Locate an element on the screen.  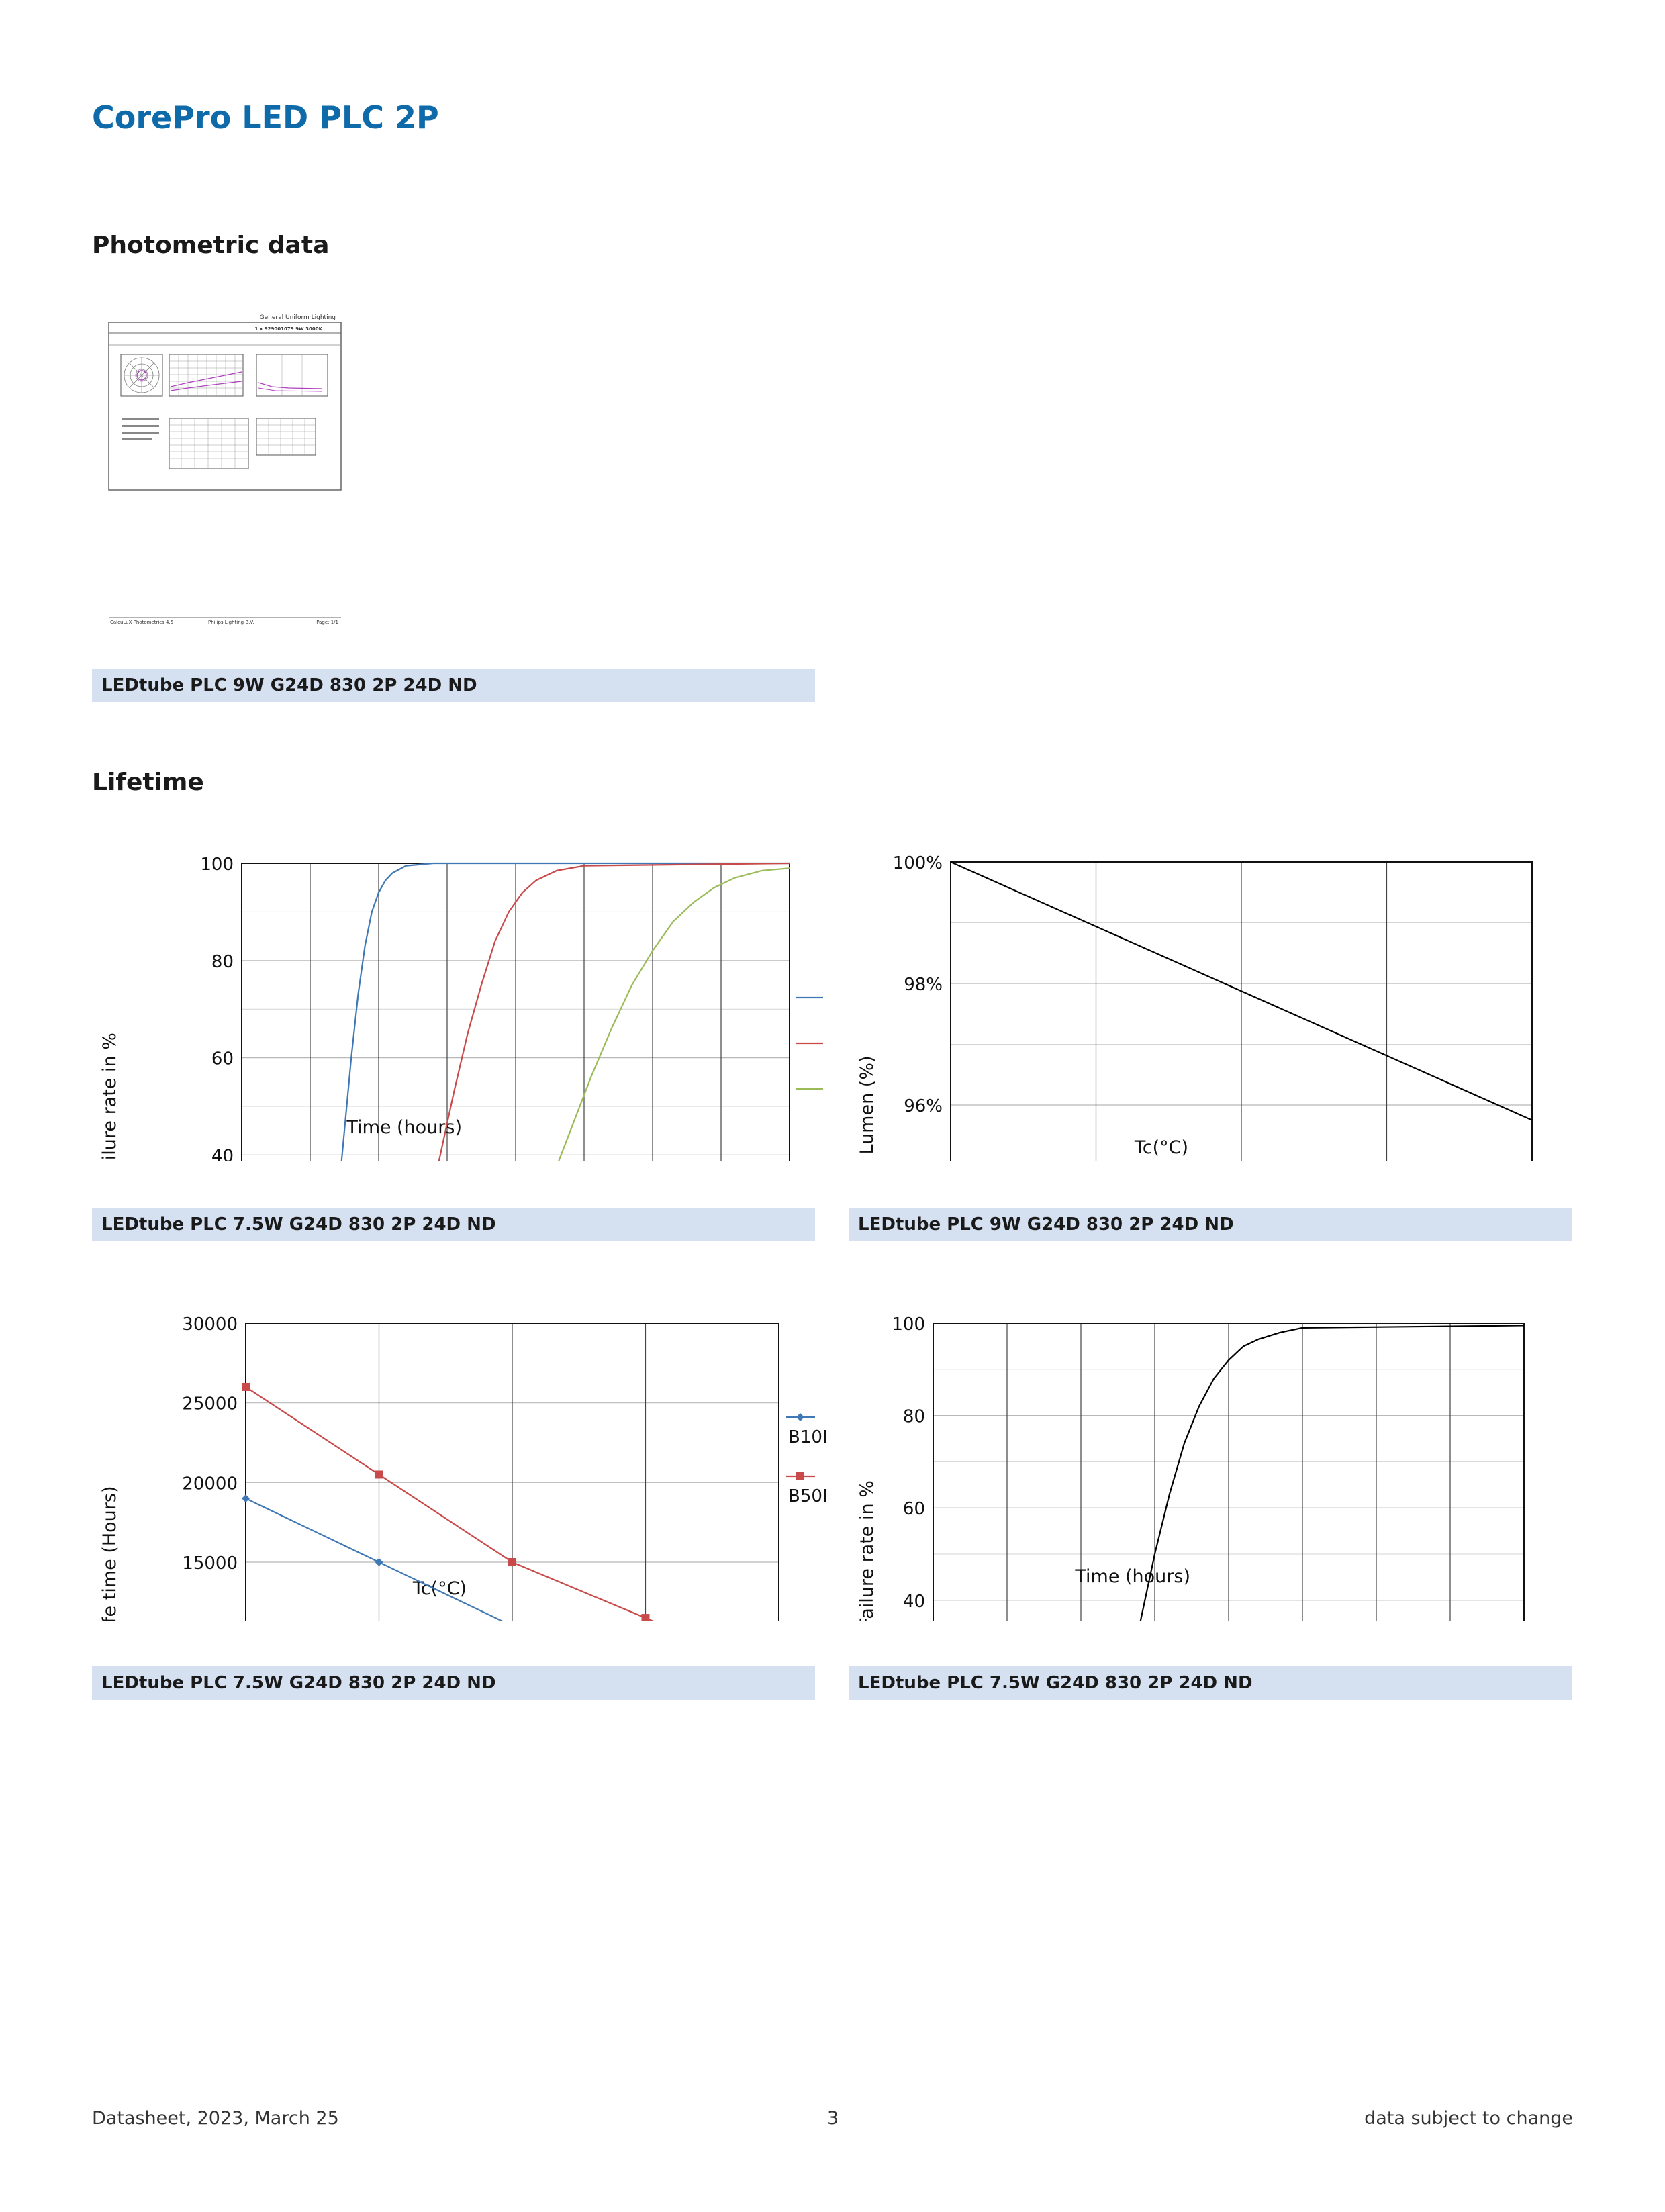
footer-page-number: 3 is located at coordinates (833, 2118).